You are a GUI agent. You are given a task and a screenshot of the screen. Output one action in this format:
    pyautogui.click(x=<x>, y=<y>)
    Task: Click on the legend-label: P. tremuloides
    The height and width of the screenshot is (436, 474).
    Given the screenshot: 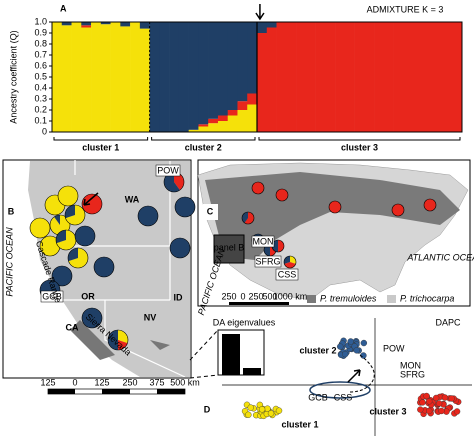 What is the action you would take?
    pyautogui.click(x=348, y=298)
    